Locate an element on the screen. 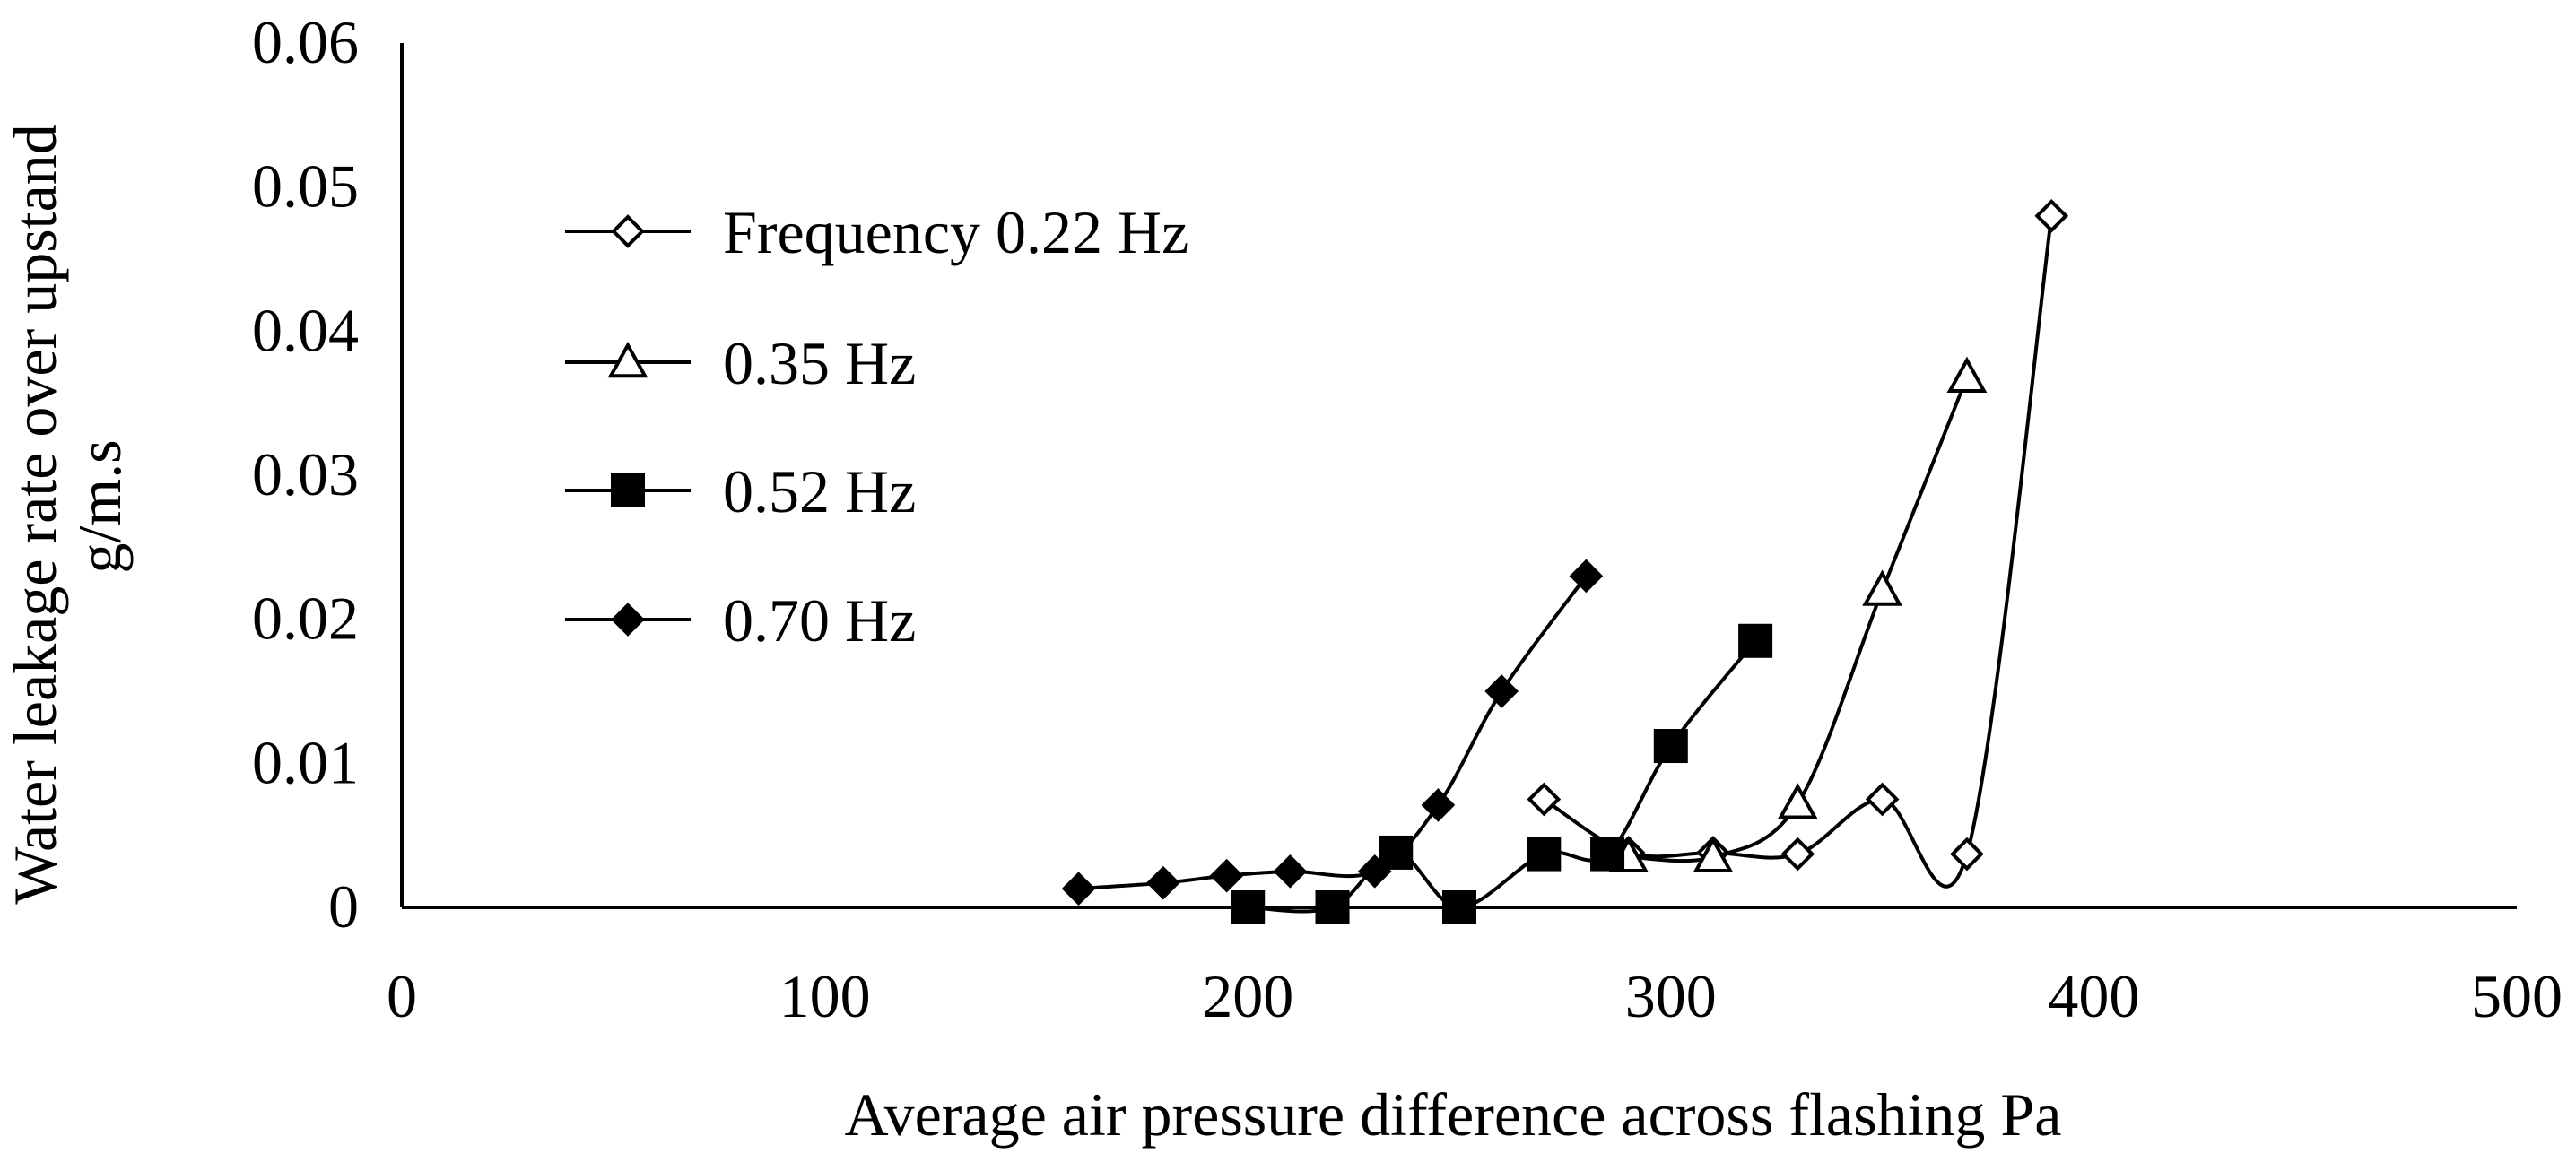 This screenshot has width=2576, height=1162. legend-label: 0.52 Hz is located at coordinates (819, 491).